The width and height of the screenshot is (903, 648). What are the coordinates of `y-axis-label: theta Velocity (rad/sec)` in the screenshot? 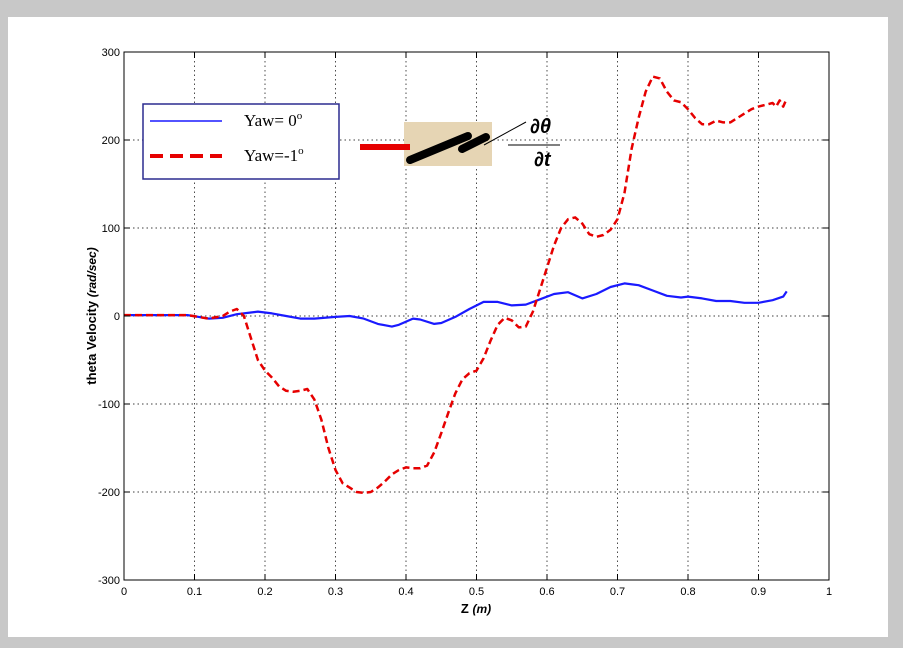 It's located at (91, 315).